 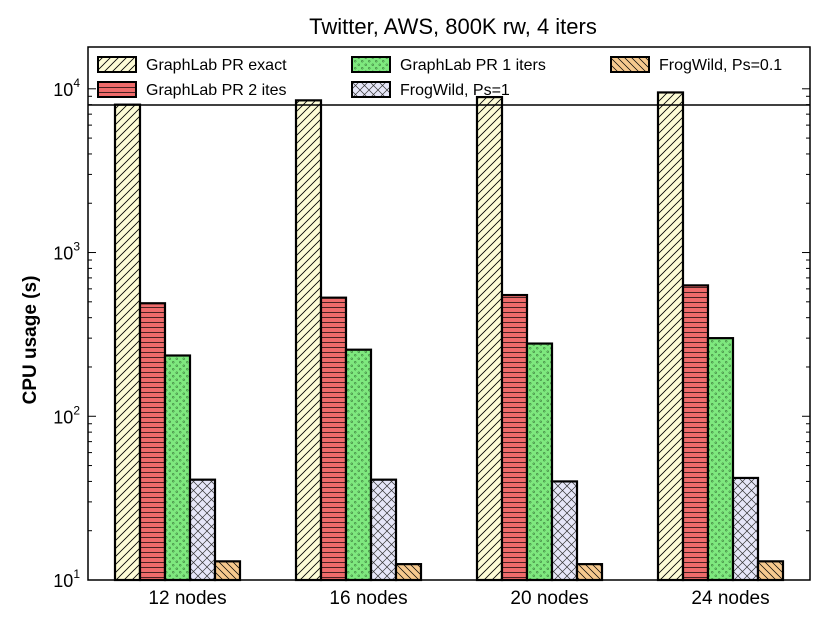 What do you see at coordinates (227, 571) in the screenshot?
I see `bar-frogwild-ps-0-1-12-nodes` at bounding box center [227, 571].